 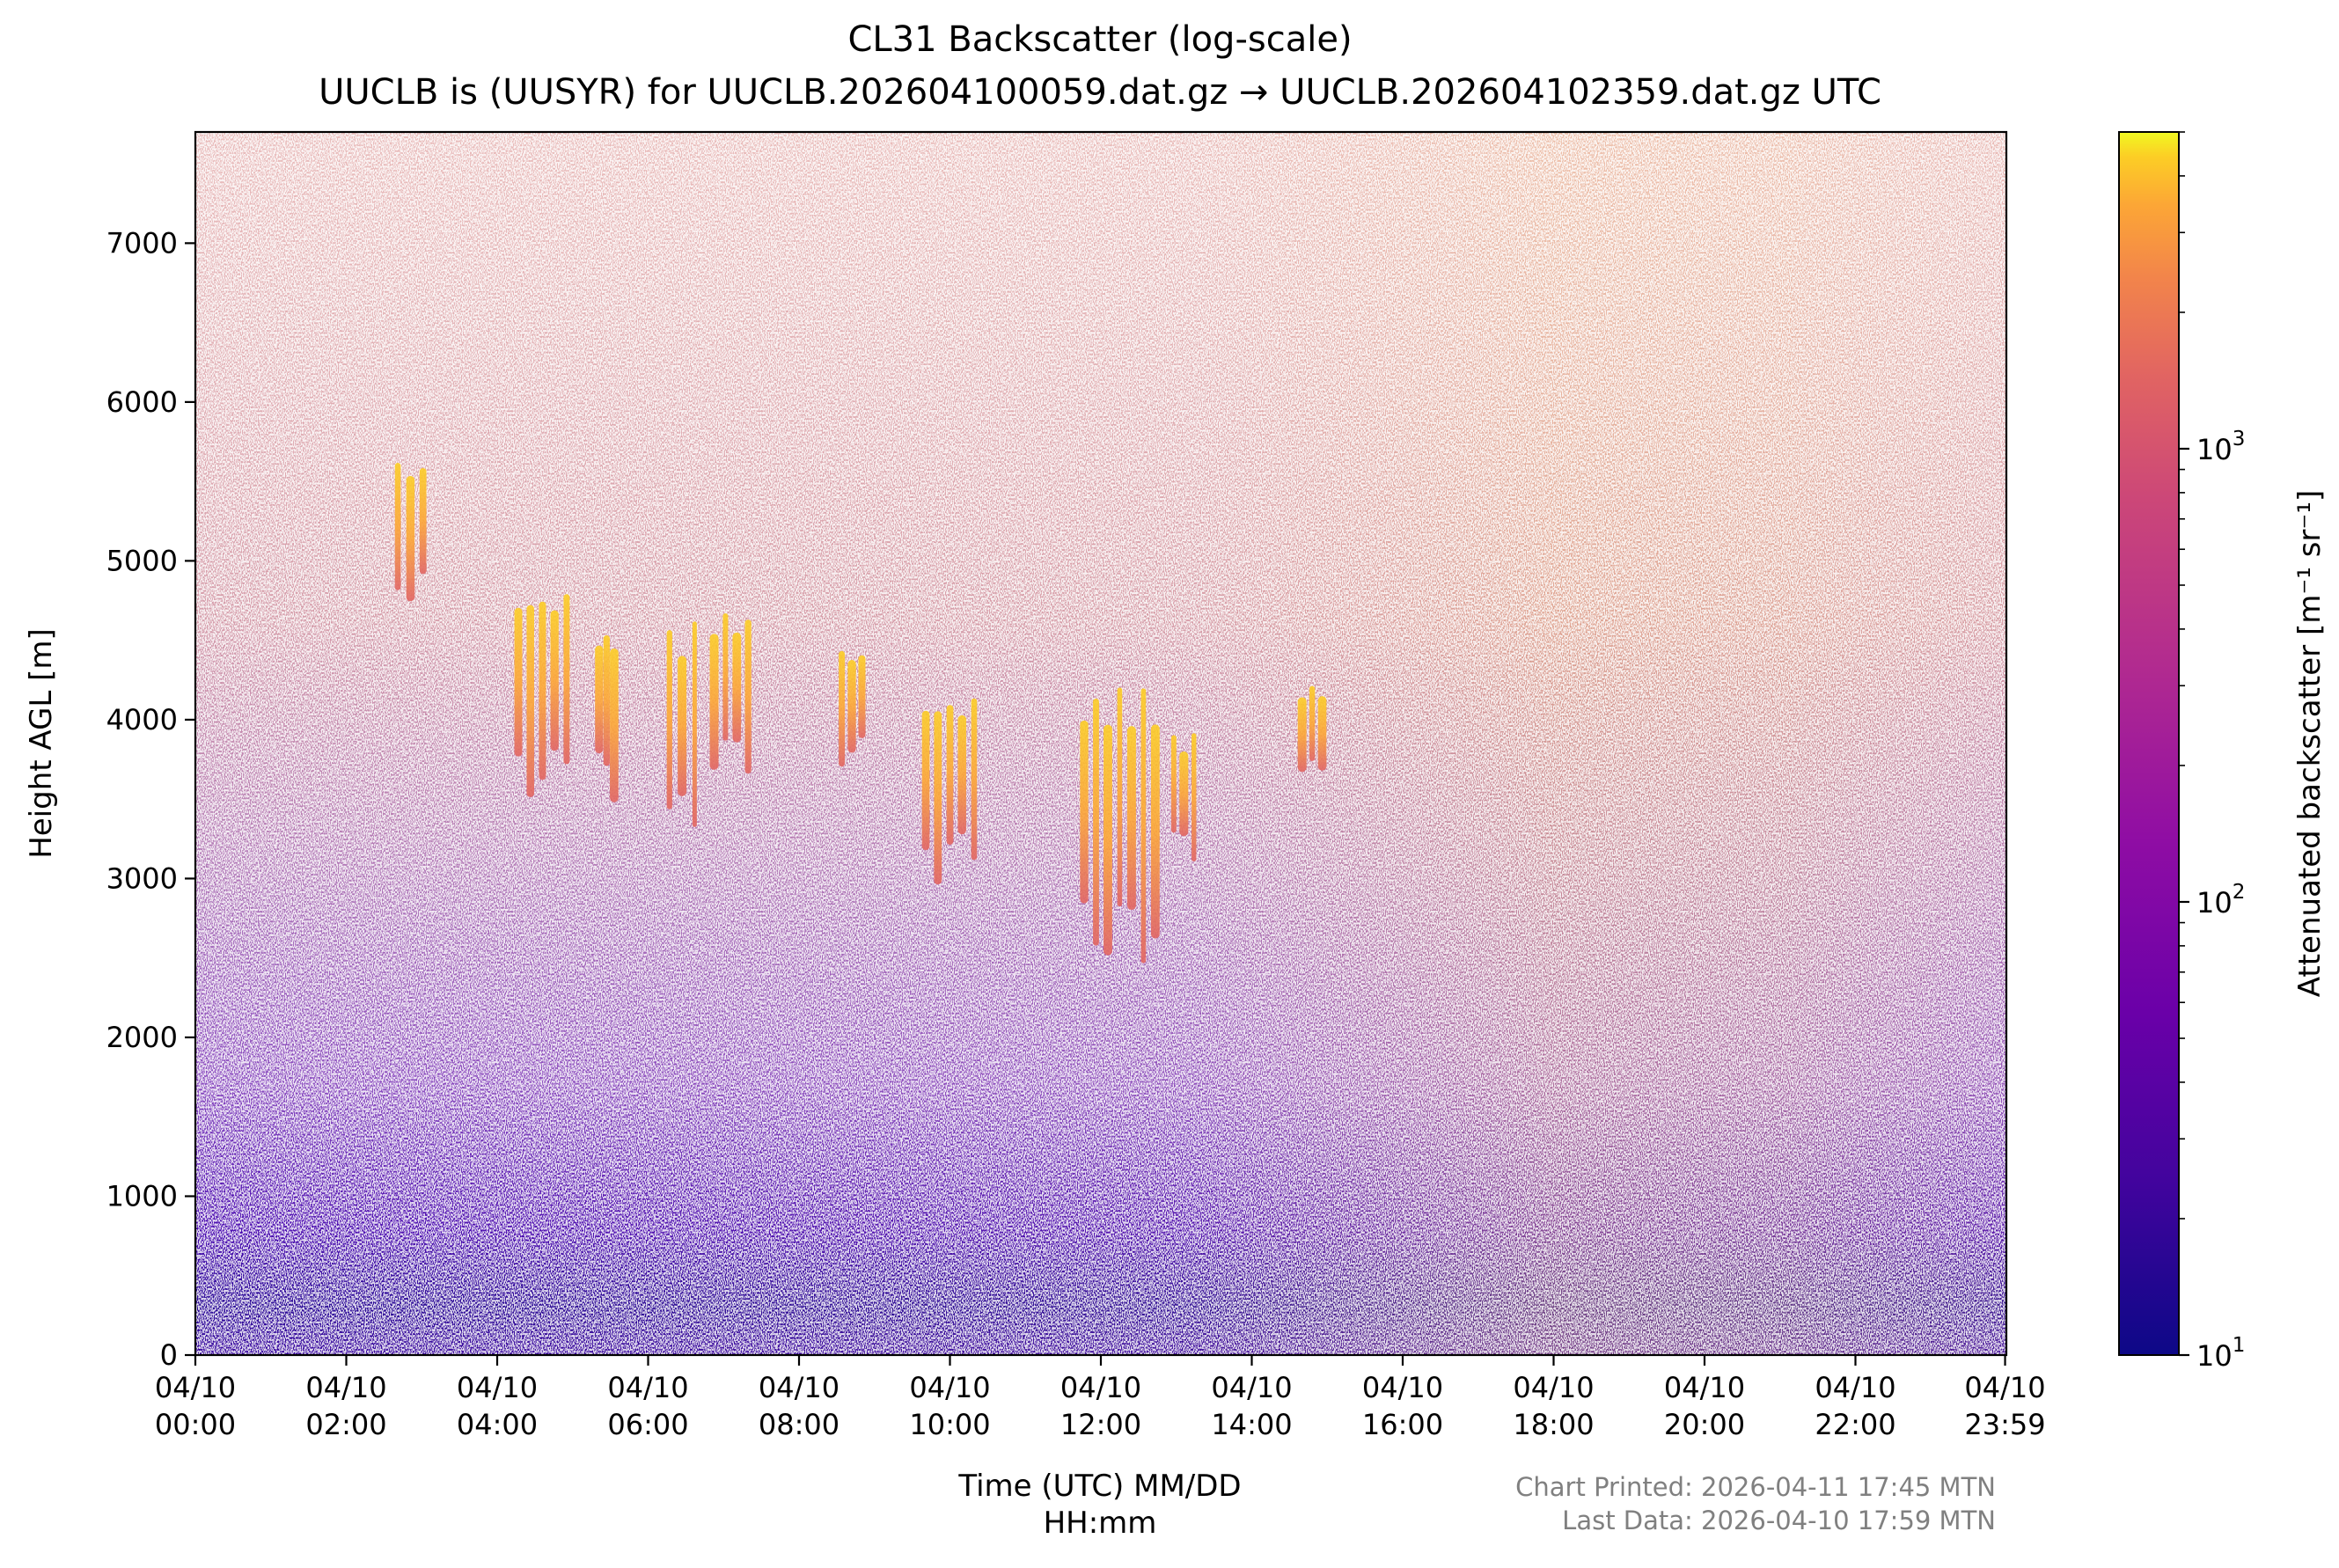 What do you see at coordinates (1755, 1487) in the screenshot?
I see `chart-printed-text: Chart Printed: 2026-04-11 17:45 MTN` at bounding box center [1755, 1487].